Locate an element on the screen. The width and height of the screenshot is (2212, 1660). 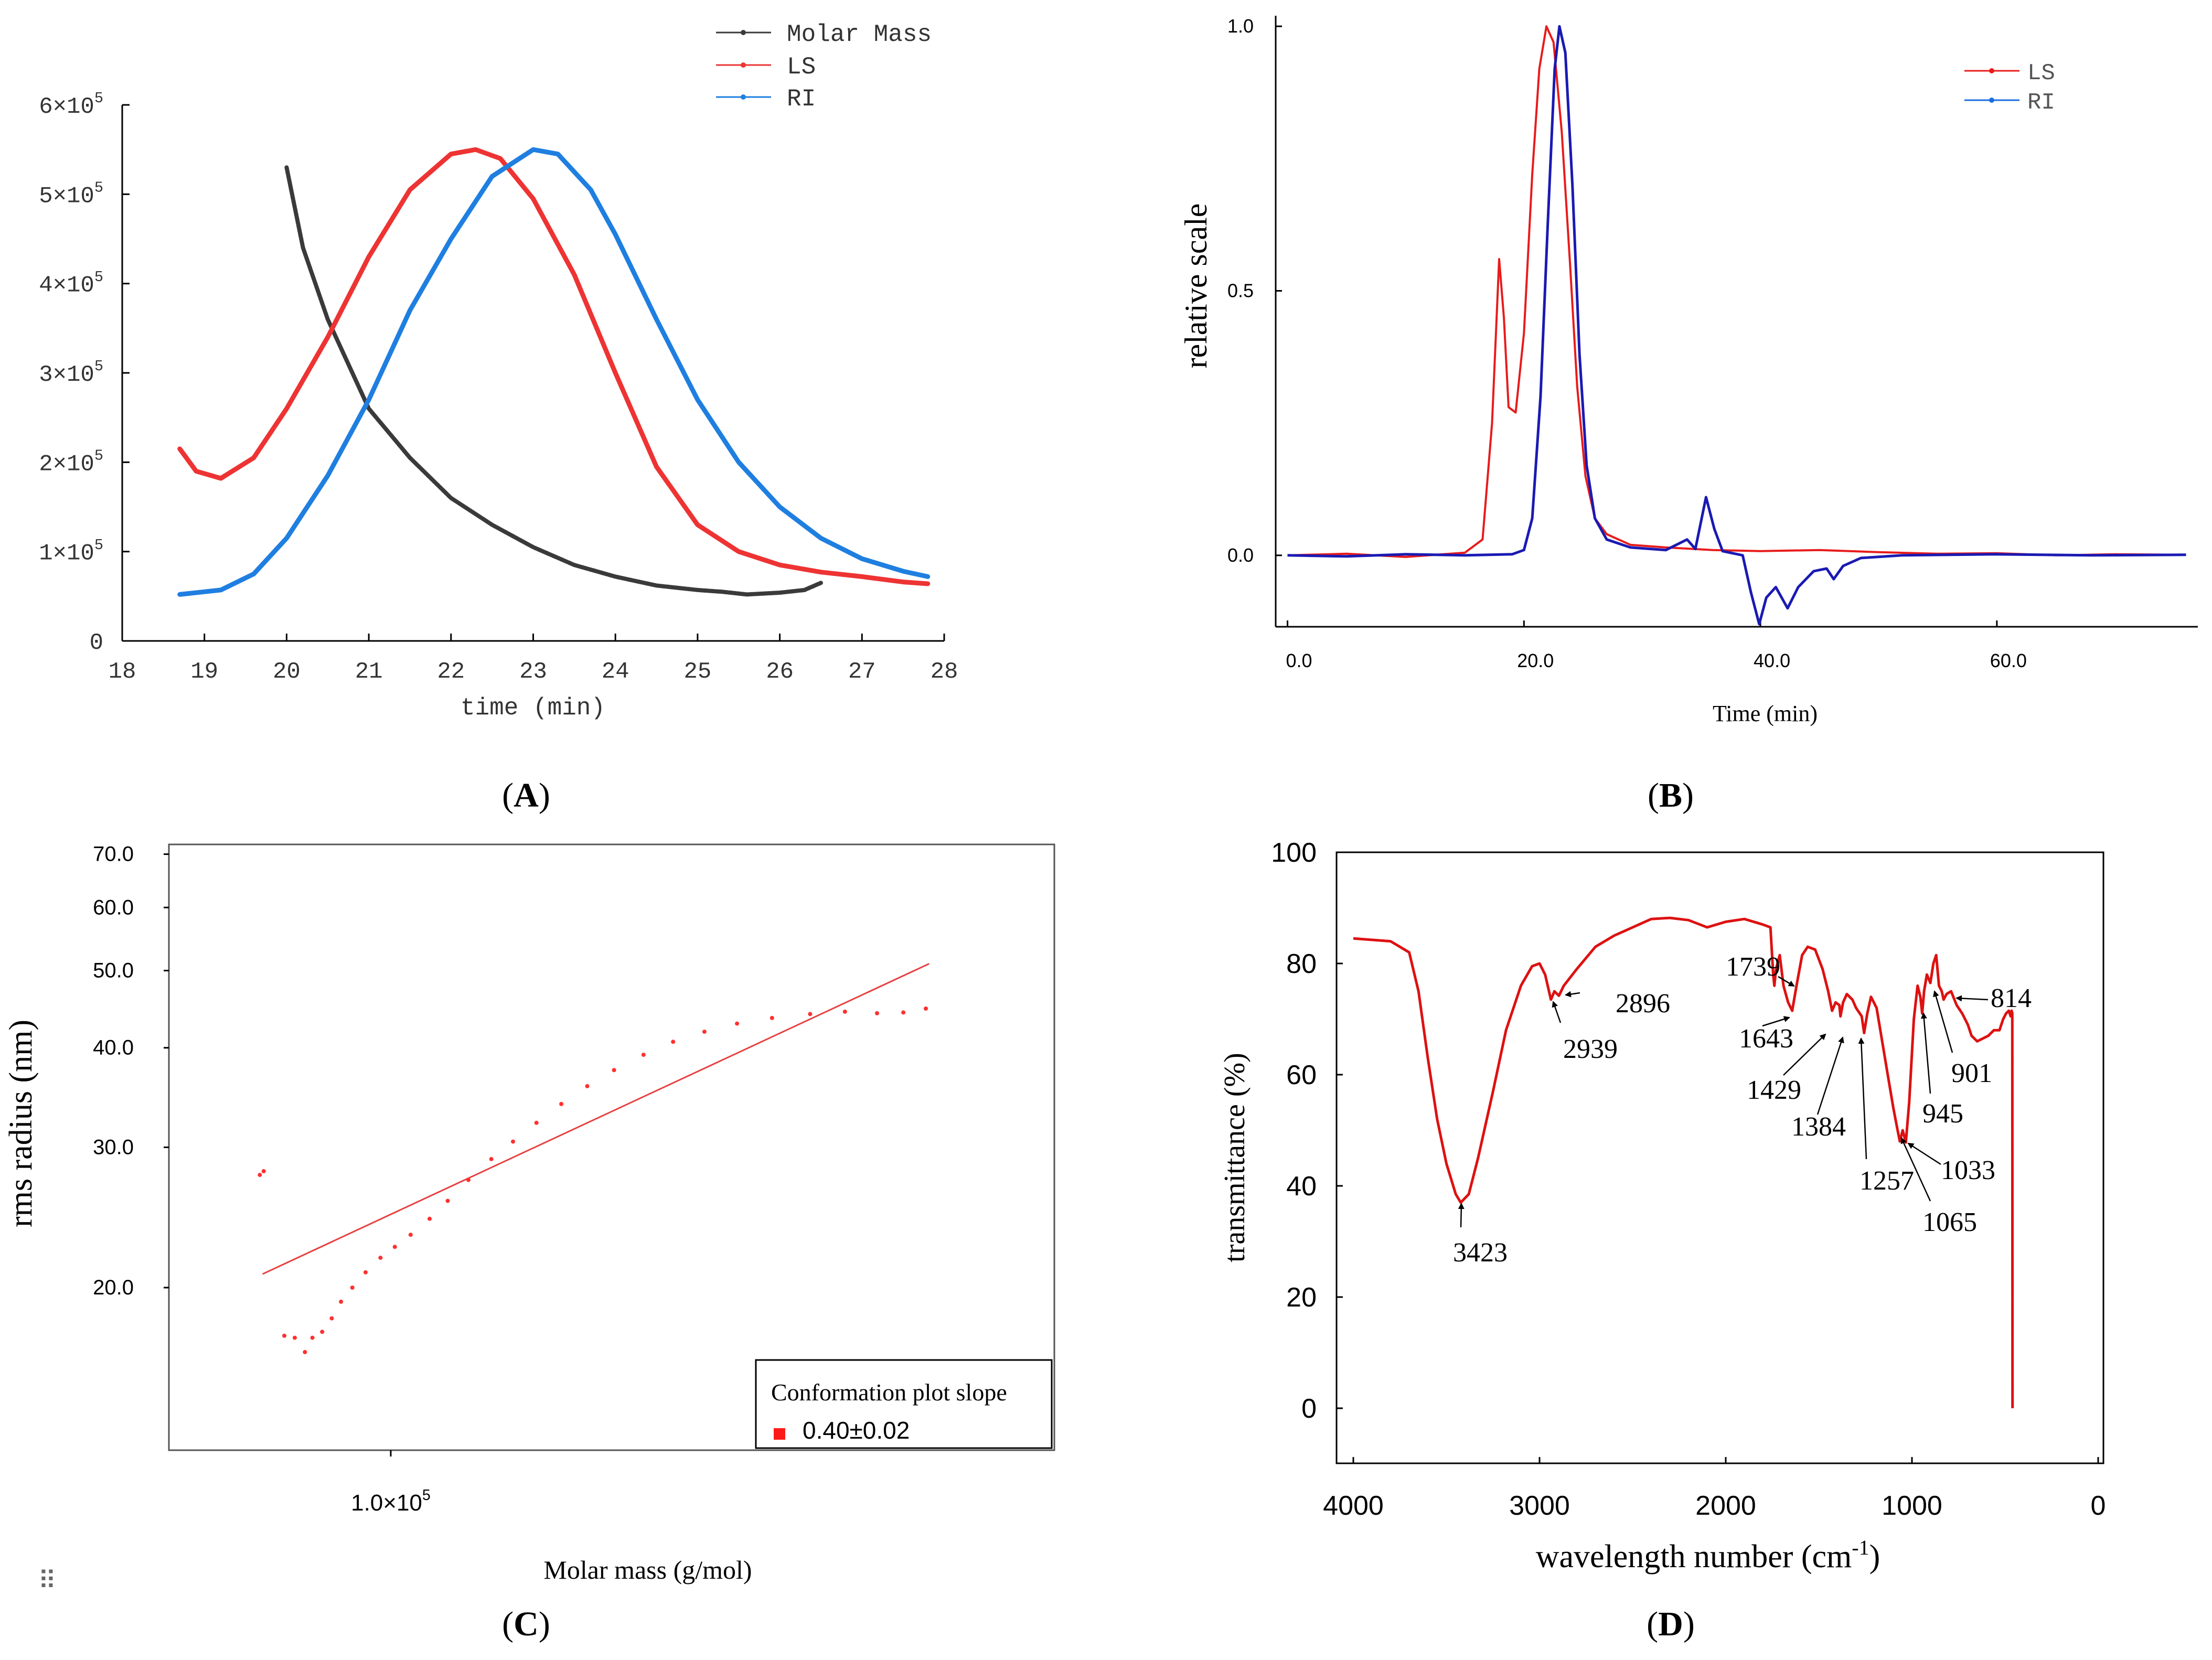
panel-a-y-tick-label: 2×10⁵ is located at coordinates (71, 463).